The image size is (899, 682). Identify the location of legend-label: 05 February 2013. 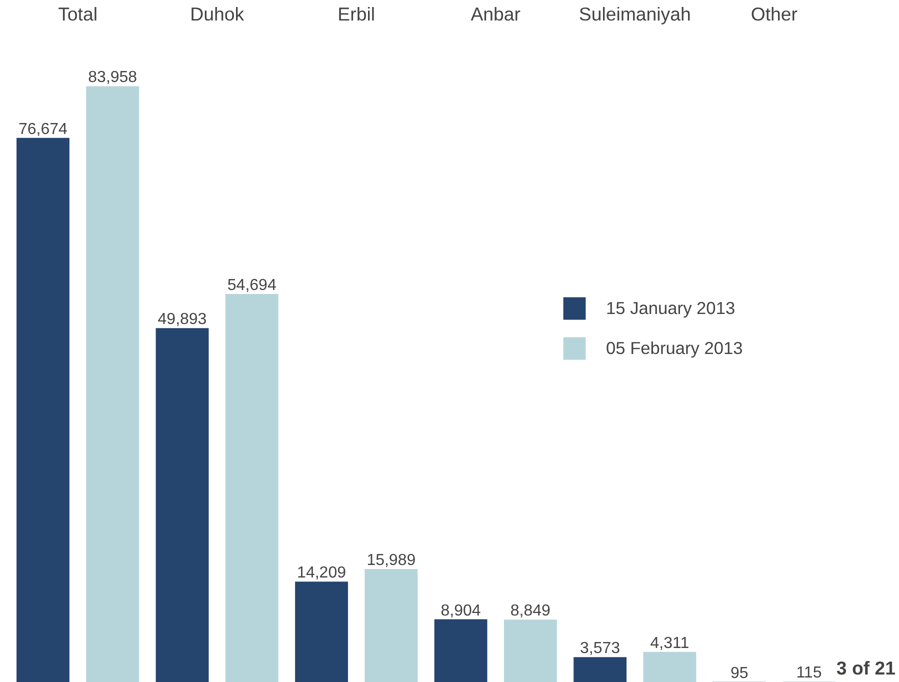
(674, 348).